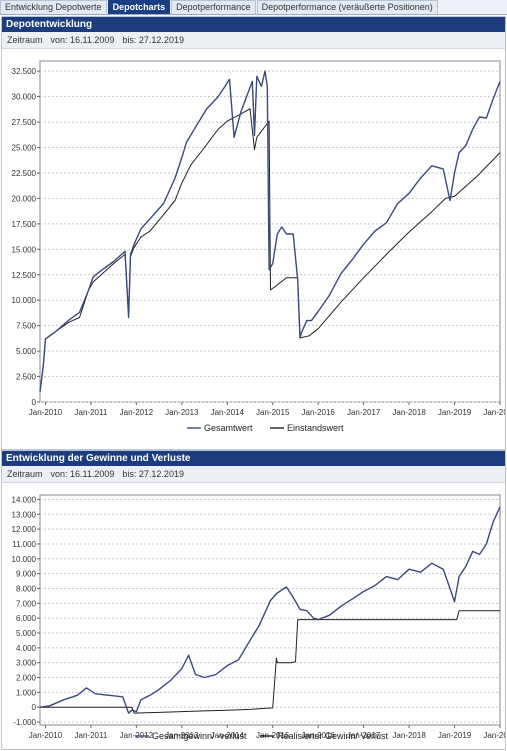 The image size is (507, 751). What do you see at coordinates (26, 663) in the screenshot?
I see `y-tick-label: 3.000` at bounding box center [26, 663].